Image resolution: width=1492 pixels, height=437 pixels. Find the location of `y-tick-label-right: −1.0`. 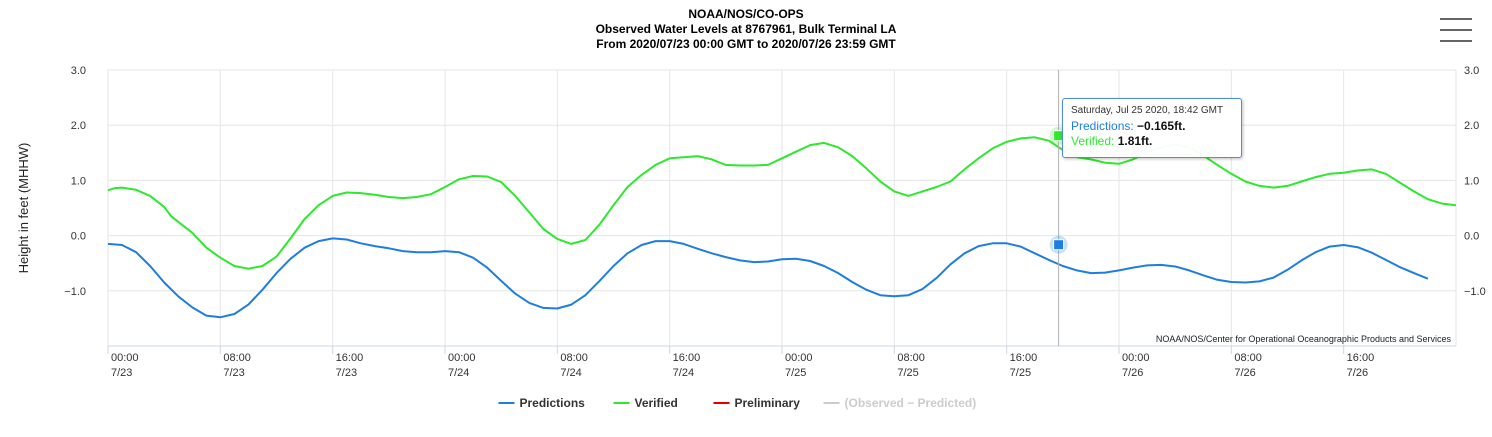

y-tick-label-right: −1.0 is located at coordinates (1475, 292).